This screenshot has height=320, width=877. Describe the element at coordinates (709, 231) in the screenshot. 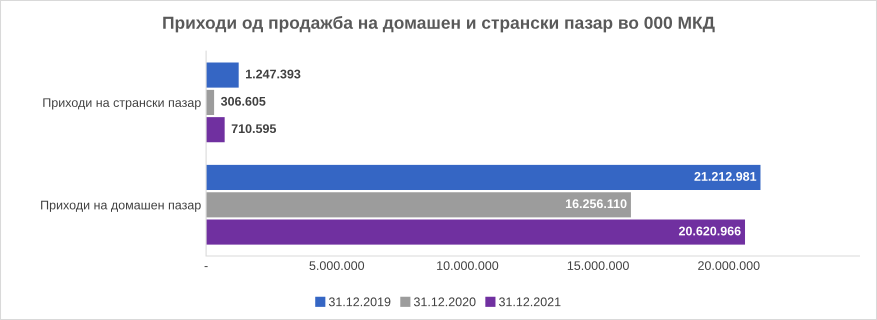

I see `data-label: 20.620.966` at that location.